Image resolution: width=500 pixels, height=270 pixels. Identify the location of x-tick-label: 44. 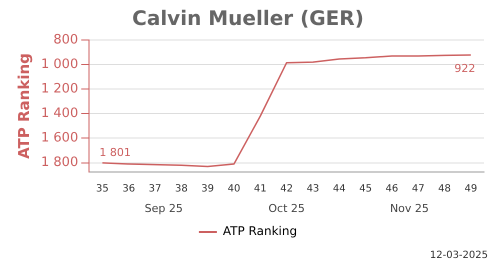
(339, 189).